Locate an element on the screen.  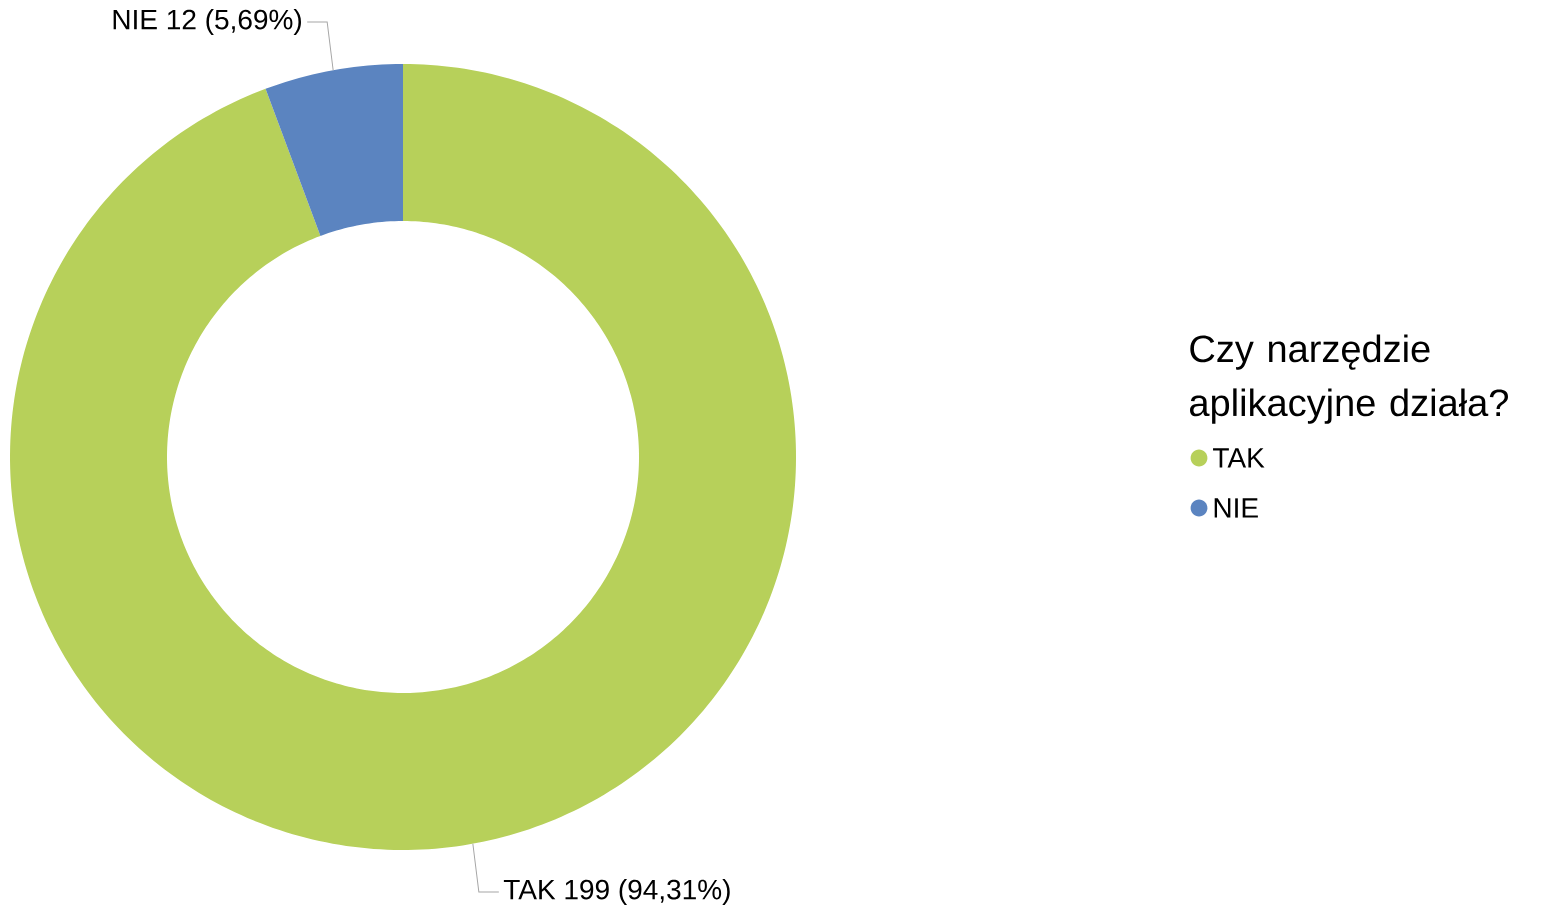
slice-label: TAK is located at coordinates (529, 889).